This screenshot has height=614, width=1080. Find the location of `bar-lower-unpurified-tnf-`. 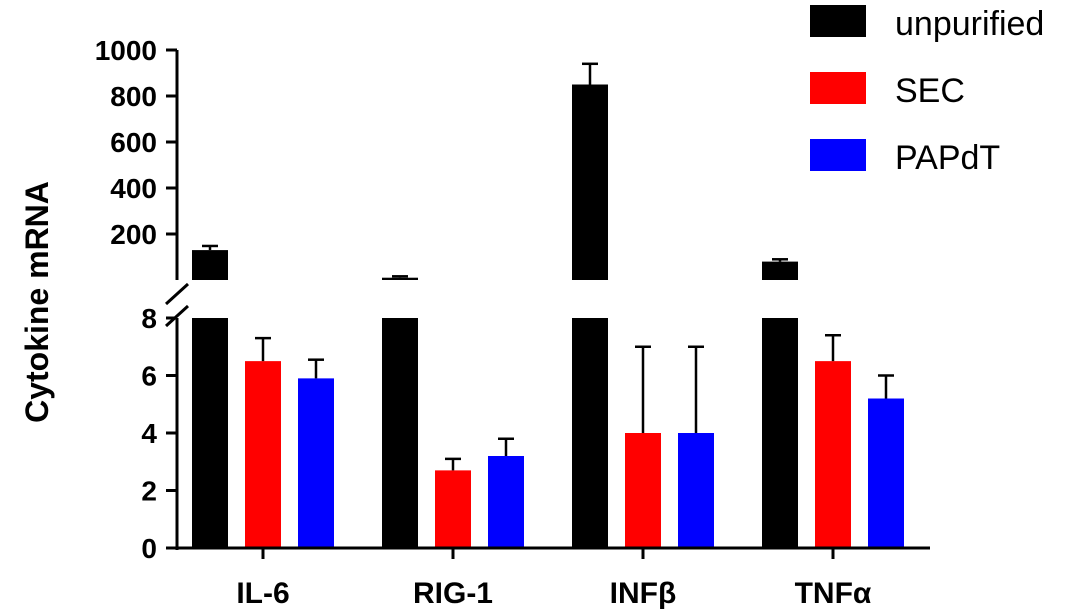

bar-lower-unpurified-tnf- is located at coordinates (780, 433).